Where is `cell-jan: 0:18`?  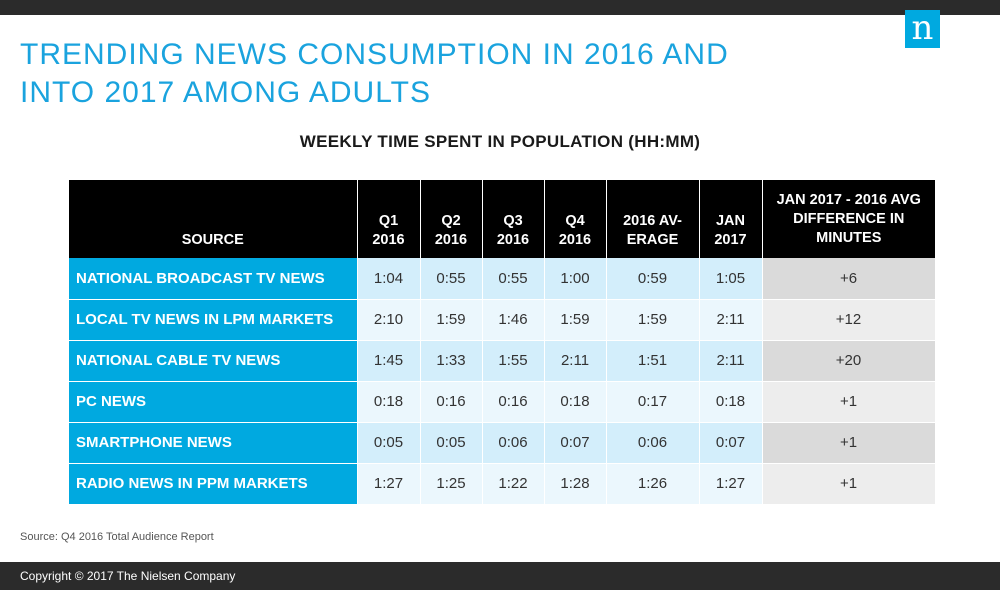 cell-jan: 0:18 is located at coordinates (731, 402).